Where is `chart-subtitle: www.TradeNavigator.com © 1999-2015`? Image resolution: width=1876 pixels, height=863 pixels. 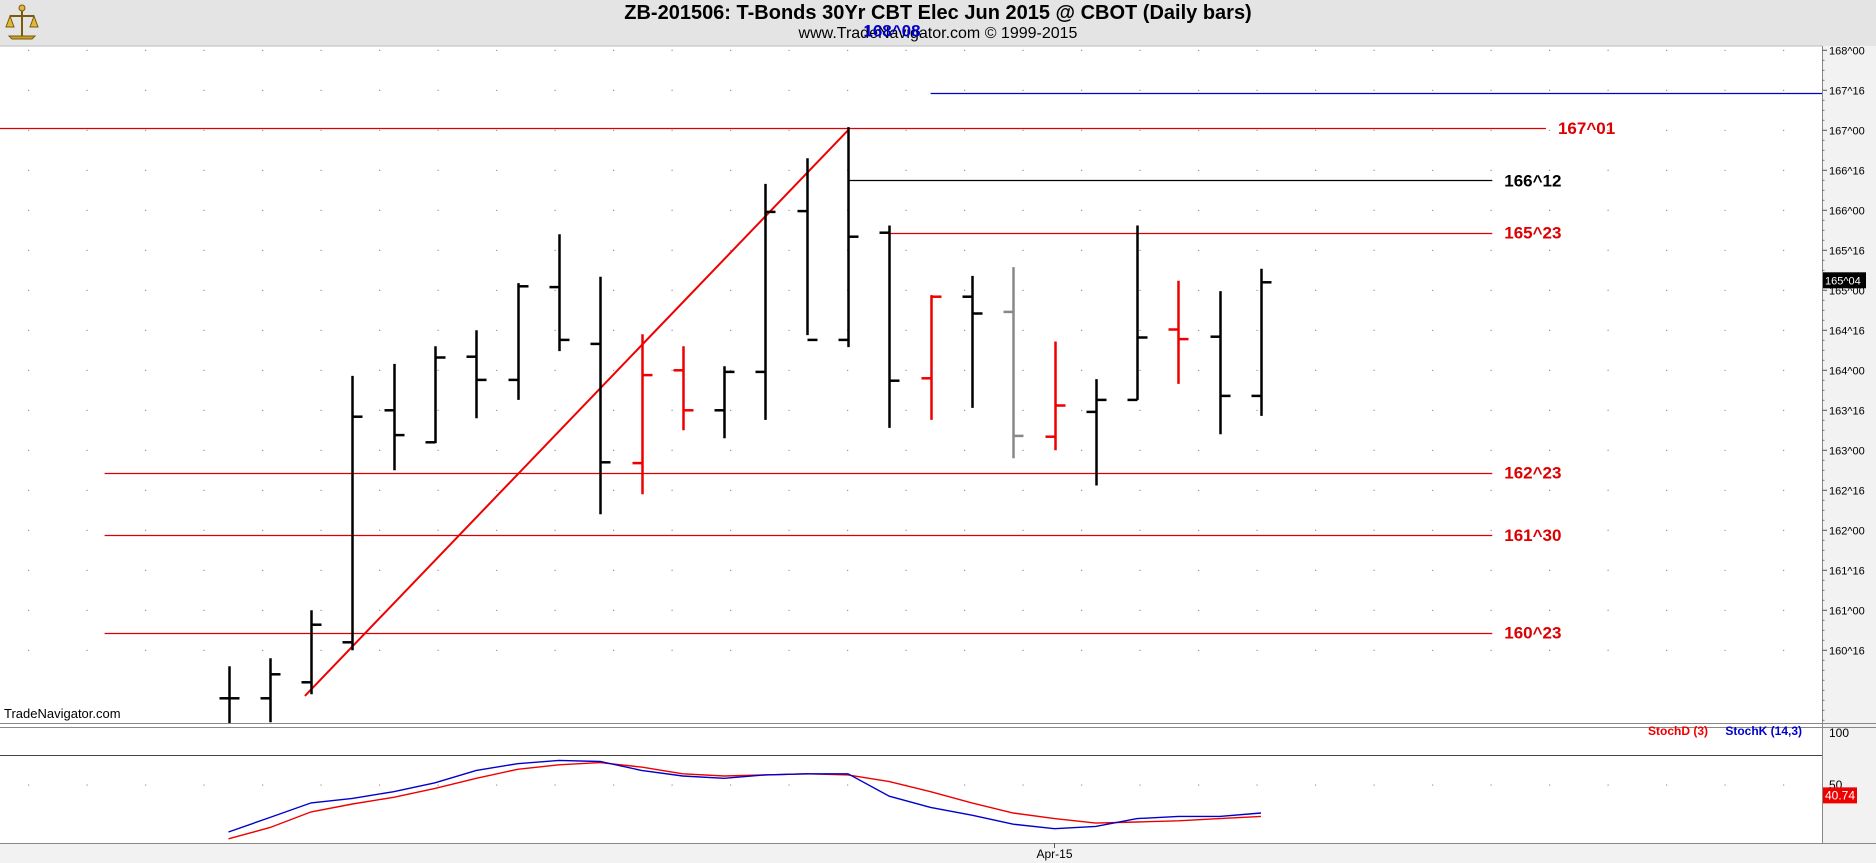 chart-subtitle: www.TradeNavigator.com © 1999-2015 is located at coordinates (938, 33).